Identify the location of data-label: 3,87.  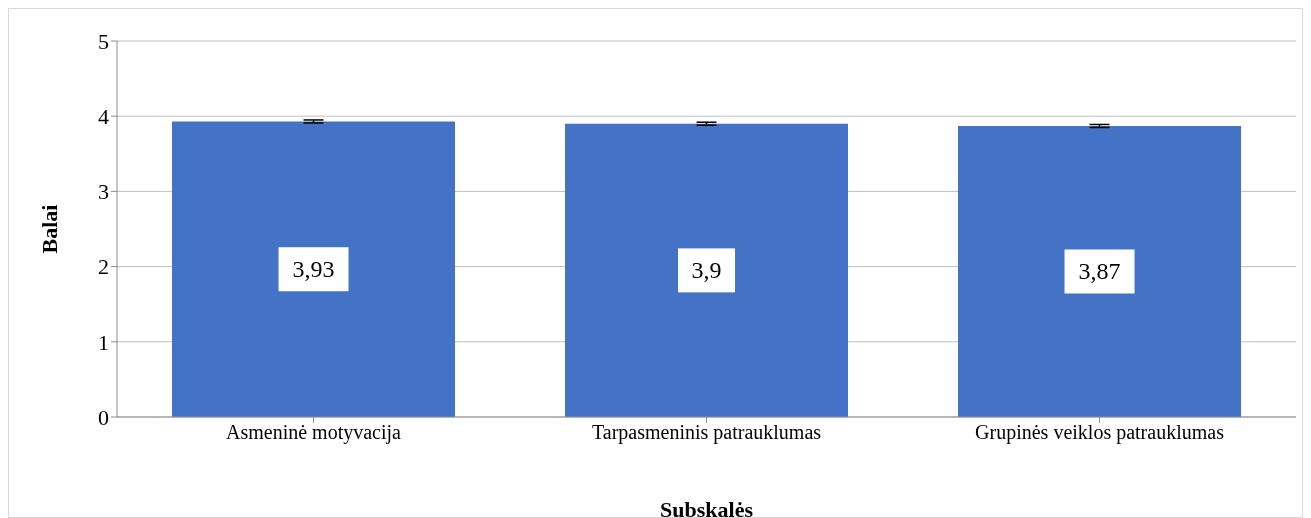
(1099, 271).